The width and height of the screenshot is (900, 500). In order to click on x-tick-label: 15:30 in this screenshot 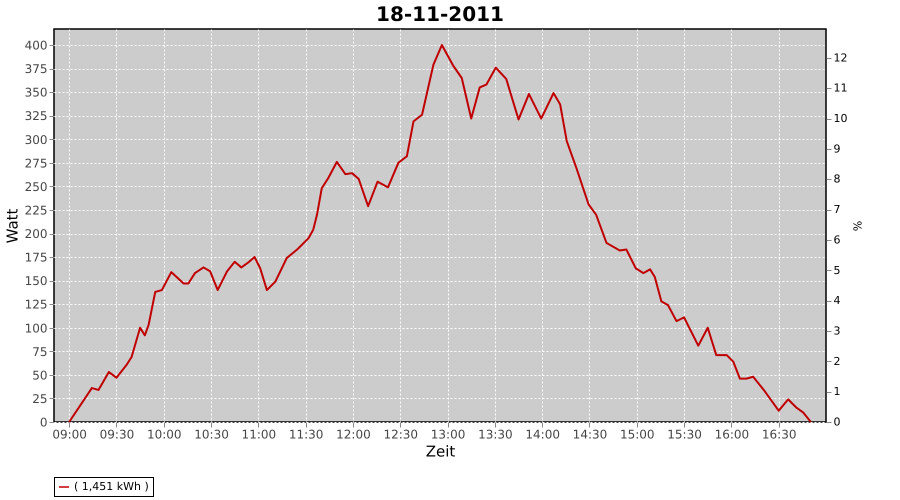, I will do `click(684, 435)`.